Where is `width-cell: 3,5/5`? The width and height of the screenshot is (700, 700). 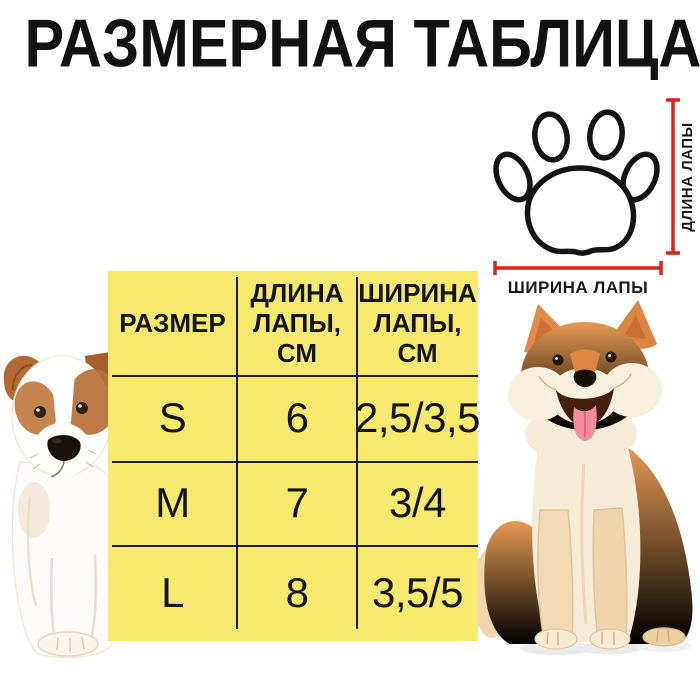
width-cell: 3,5/5 is located at coordinates (417, 592).